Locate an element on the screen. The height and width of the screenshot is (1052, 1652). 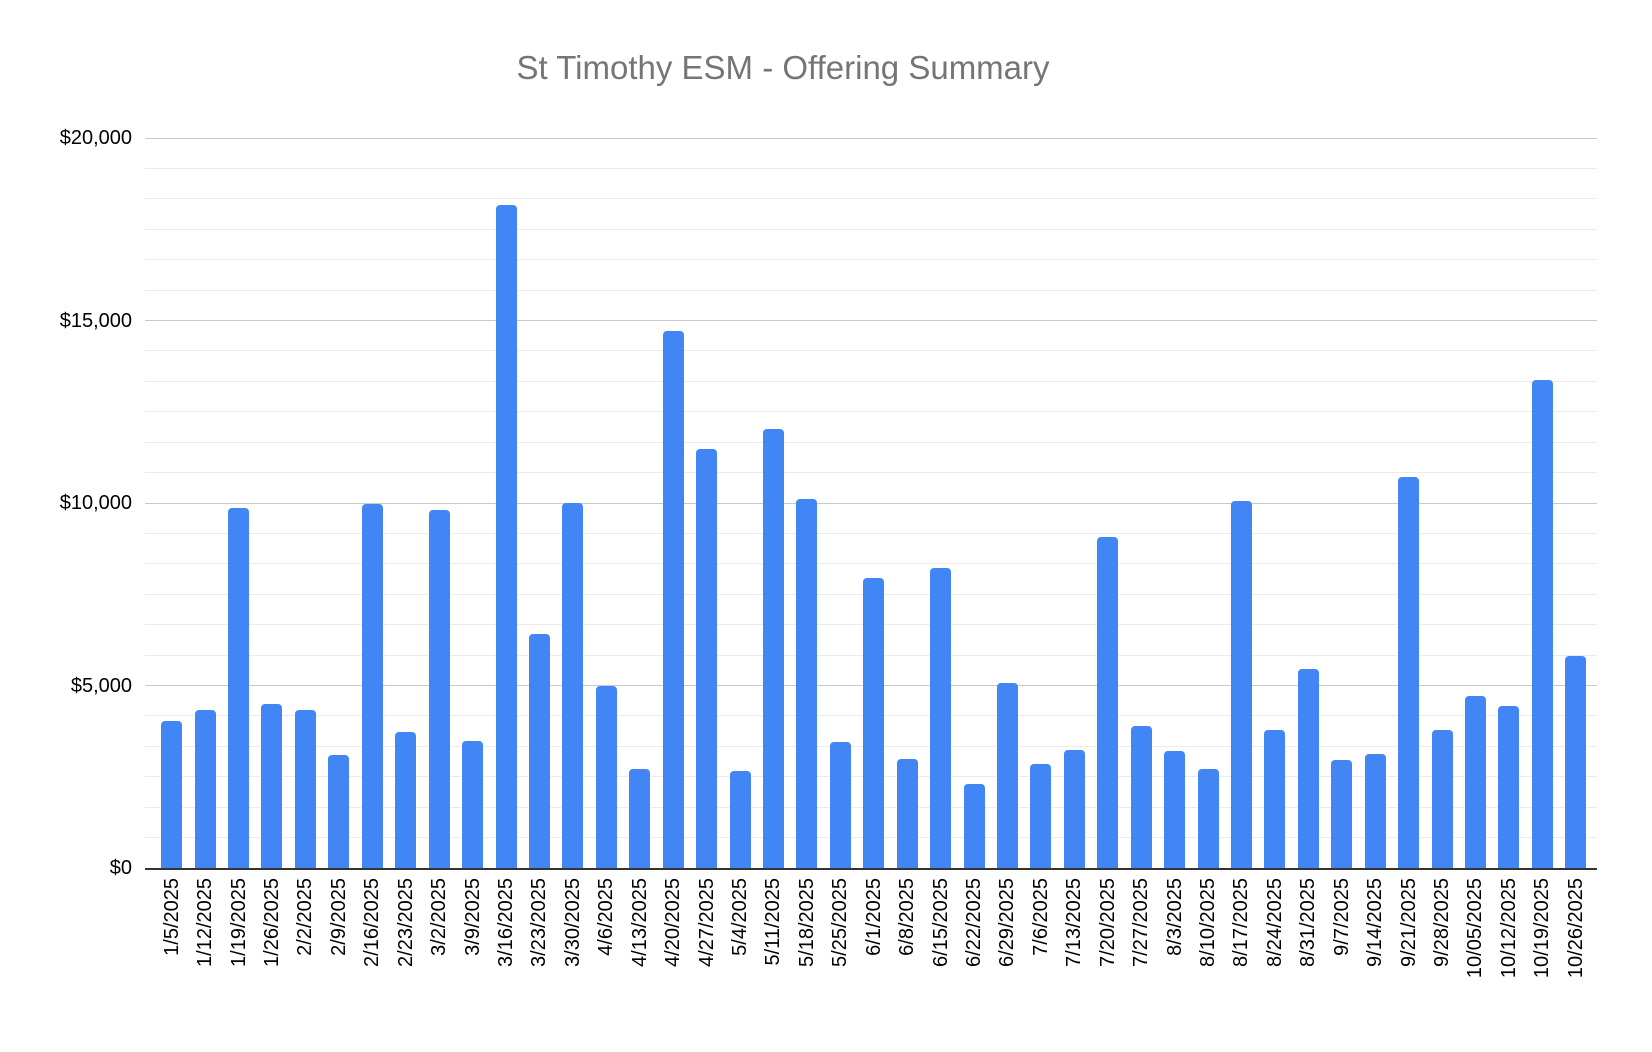
y-axis-tick-label: $10,000 is located at coordinates (95, 503).